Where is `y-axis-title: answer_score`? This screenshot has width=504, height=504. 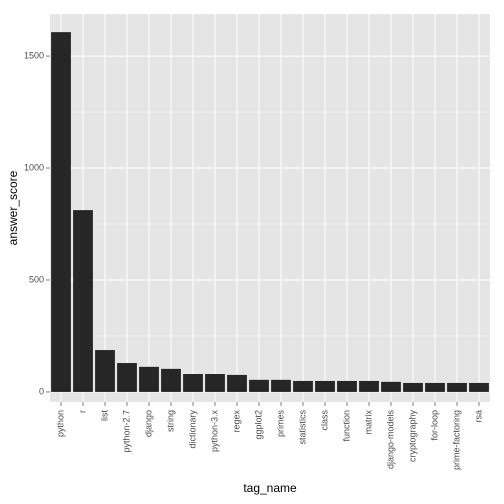
y-axis-title: answer_score is located at coordinates (13, 207).